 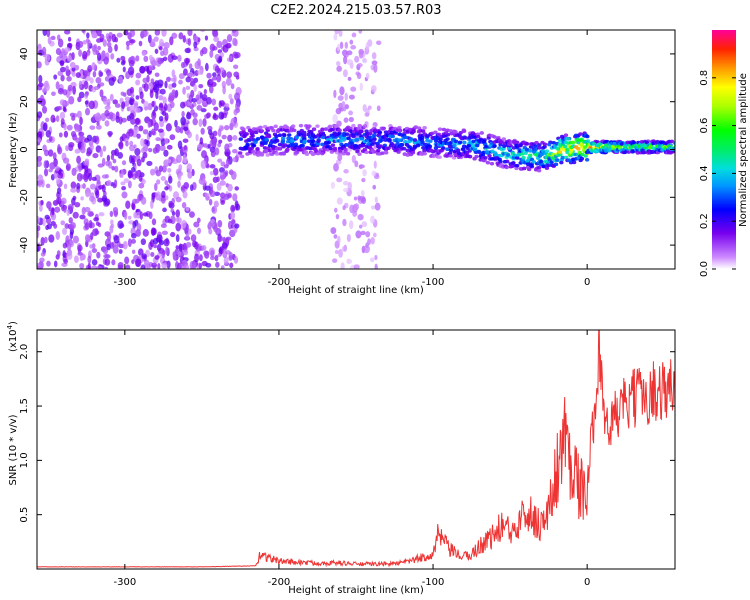 What do you see at coordinates (124, 282) in the screenshot?
I see `x-tick-label: -300` at bounding box center [124, 282].